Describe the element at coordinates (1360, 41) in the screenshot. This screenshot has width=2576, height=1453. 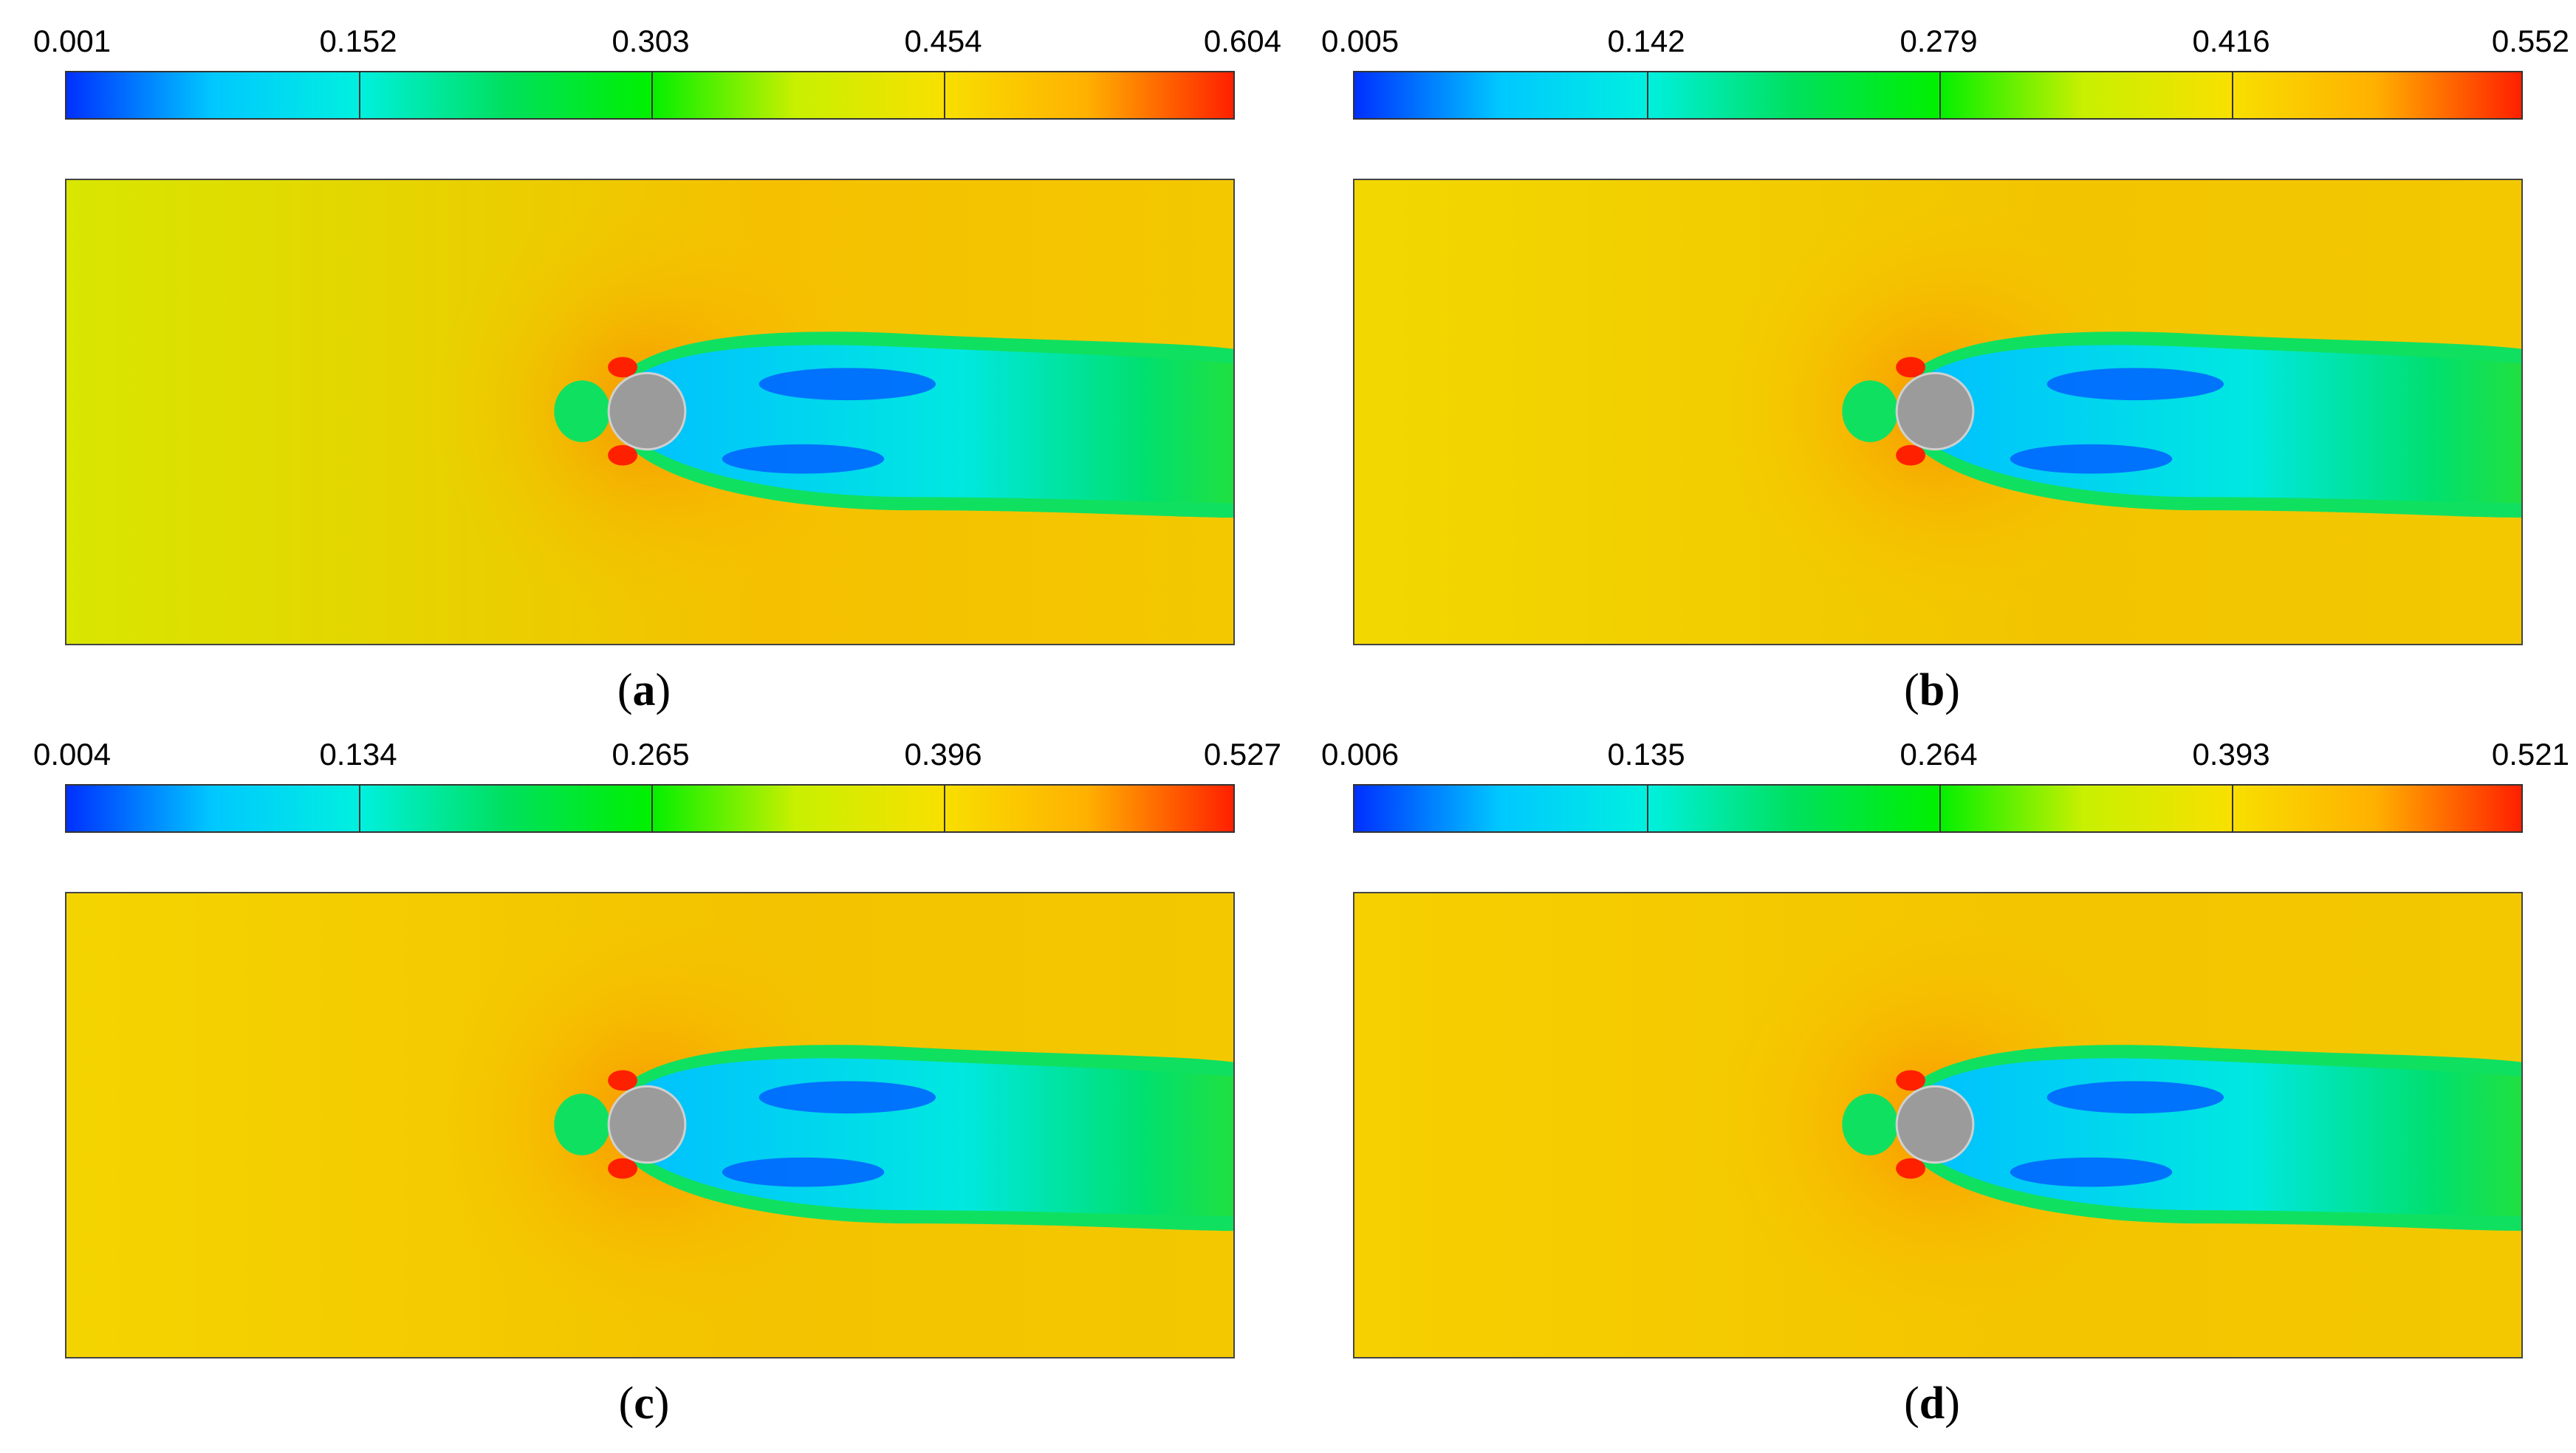
I see `colorbar-tick-label: 0.005` at that location.